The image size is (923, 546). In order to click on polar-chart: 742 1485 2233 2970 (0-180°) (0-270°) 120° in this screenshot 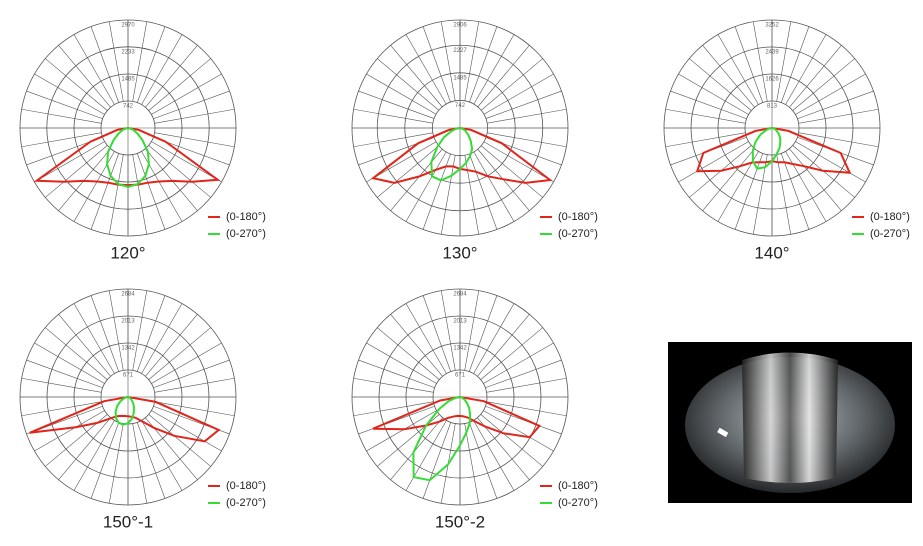, I will do `click(142, 140)`.